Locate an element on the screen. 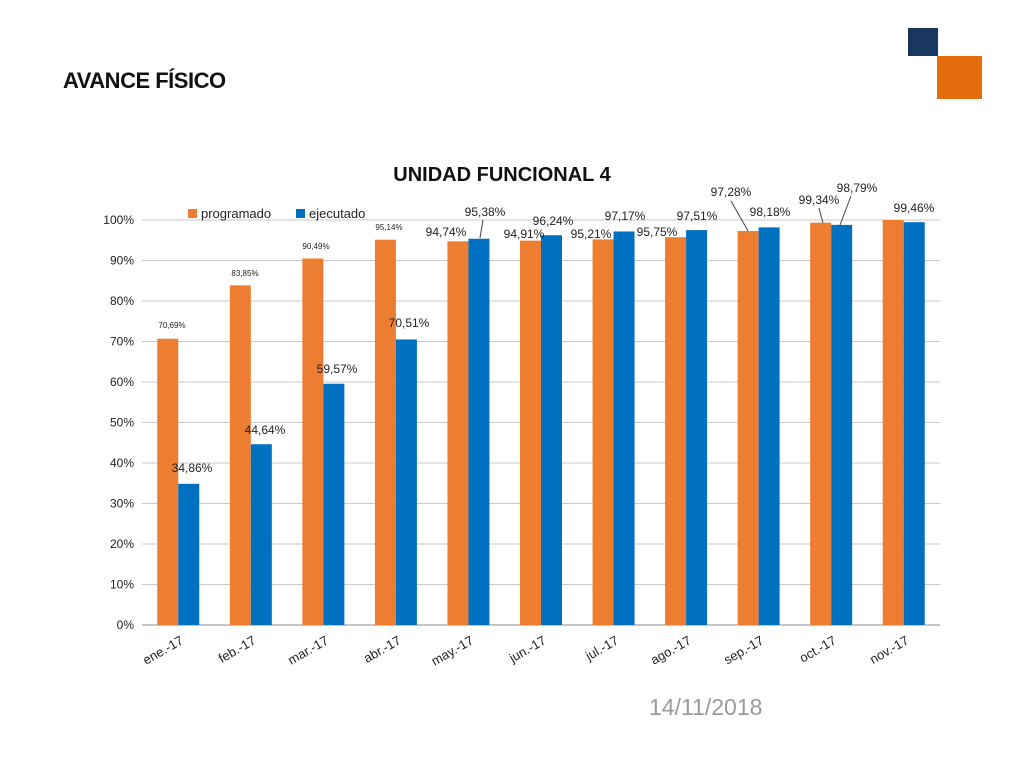 The image size is (1024, 773). programado-data-label: 90,49% is located at coordinates (315, 246).